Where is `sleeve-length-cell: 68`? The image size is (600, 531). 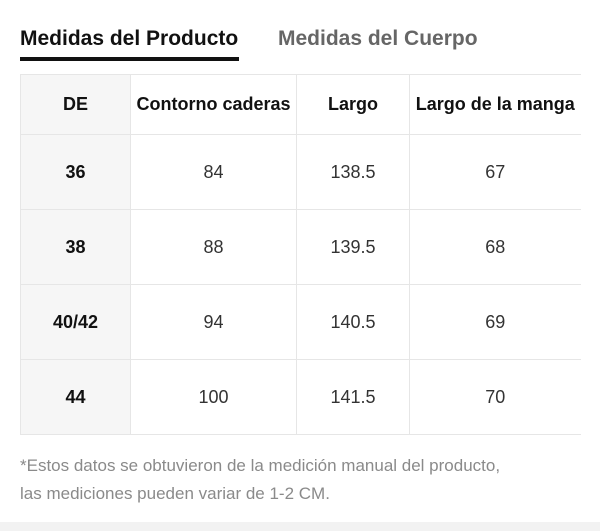 sleeve-length-cell: 68 is located at coordinates (495, 247).